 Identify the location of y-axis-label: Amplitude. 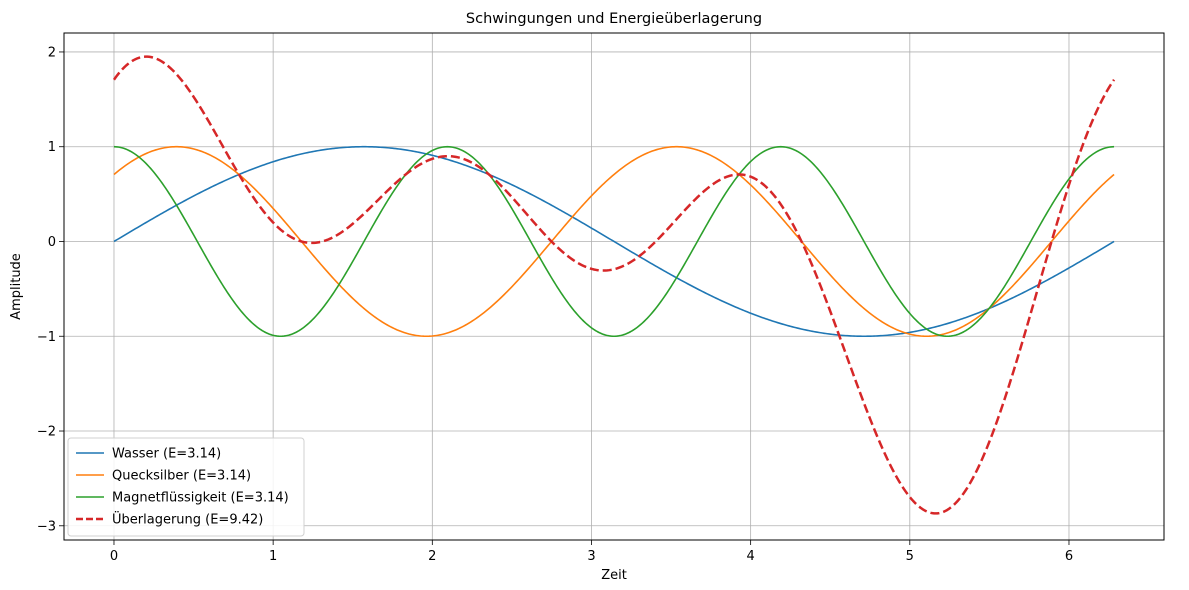
(16, 286).